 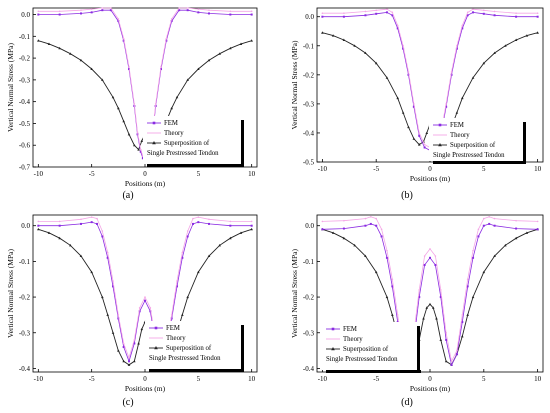 I want to click on x-tick-label: 5, so click(x=199, y=379).